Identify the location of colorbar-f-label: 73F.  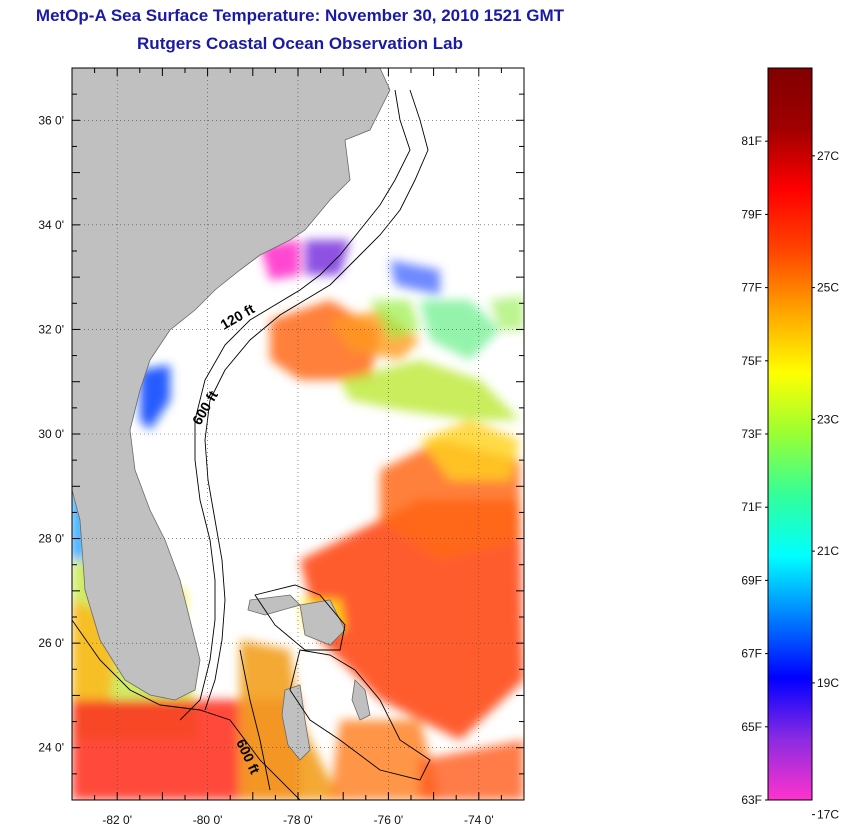
(751, 434).